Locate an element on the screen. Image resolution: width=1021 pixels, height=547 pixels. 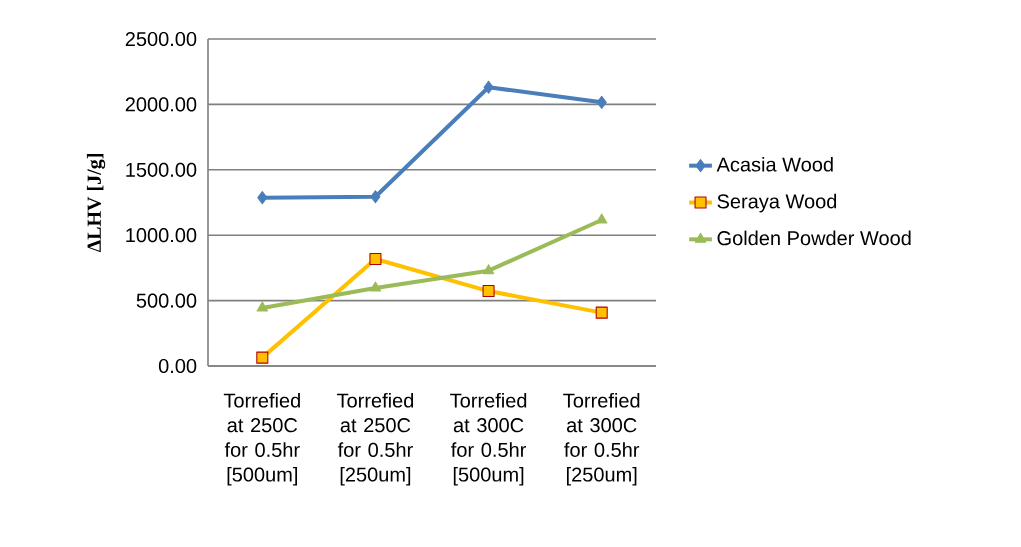
x-tick-label: Torrefied at 250C for 0.5hr [500um] is located at coordinates (261, 439).